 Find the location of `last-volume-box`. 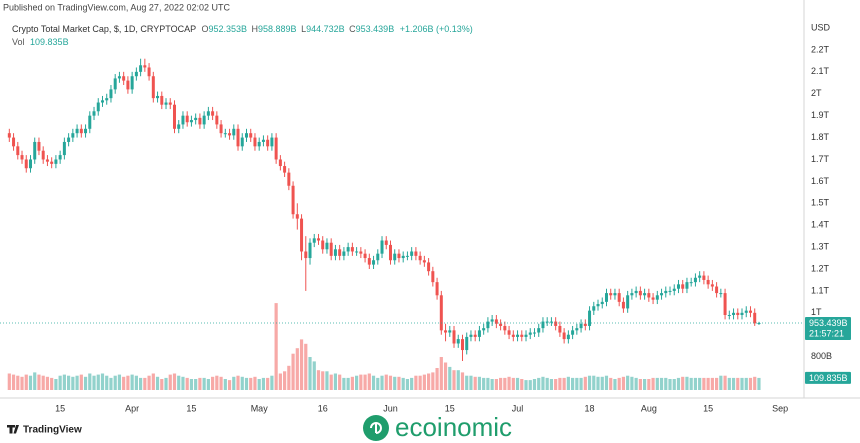

last-volume-box is located at coordinates (828, 377).